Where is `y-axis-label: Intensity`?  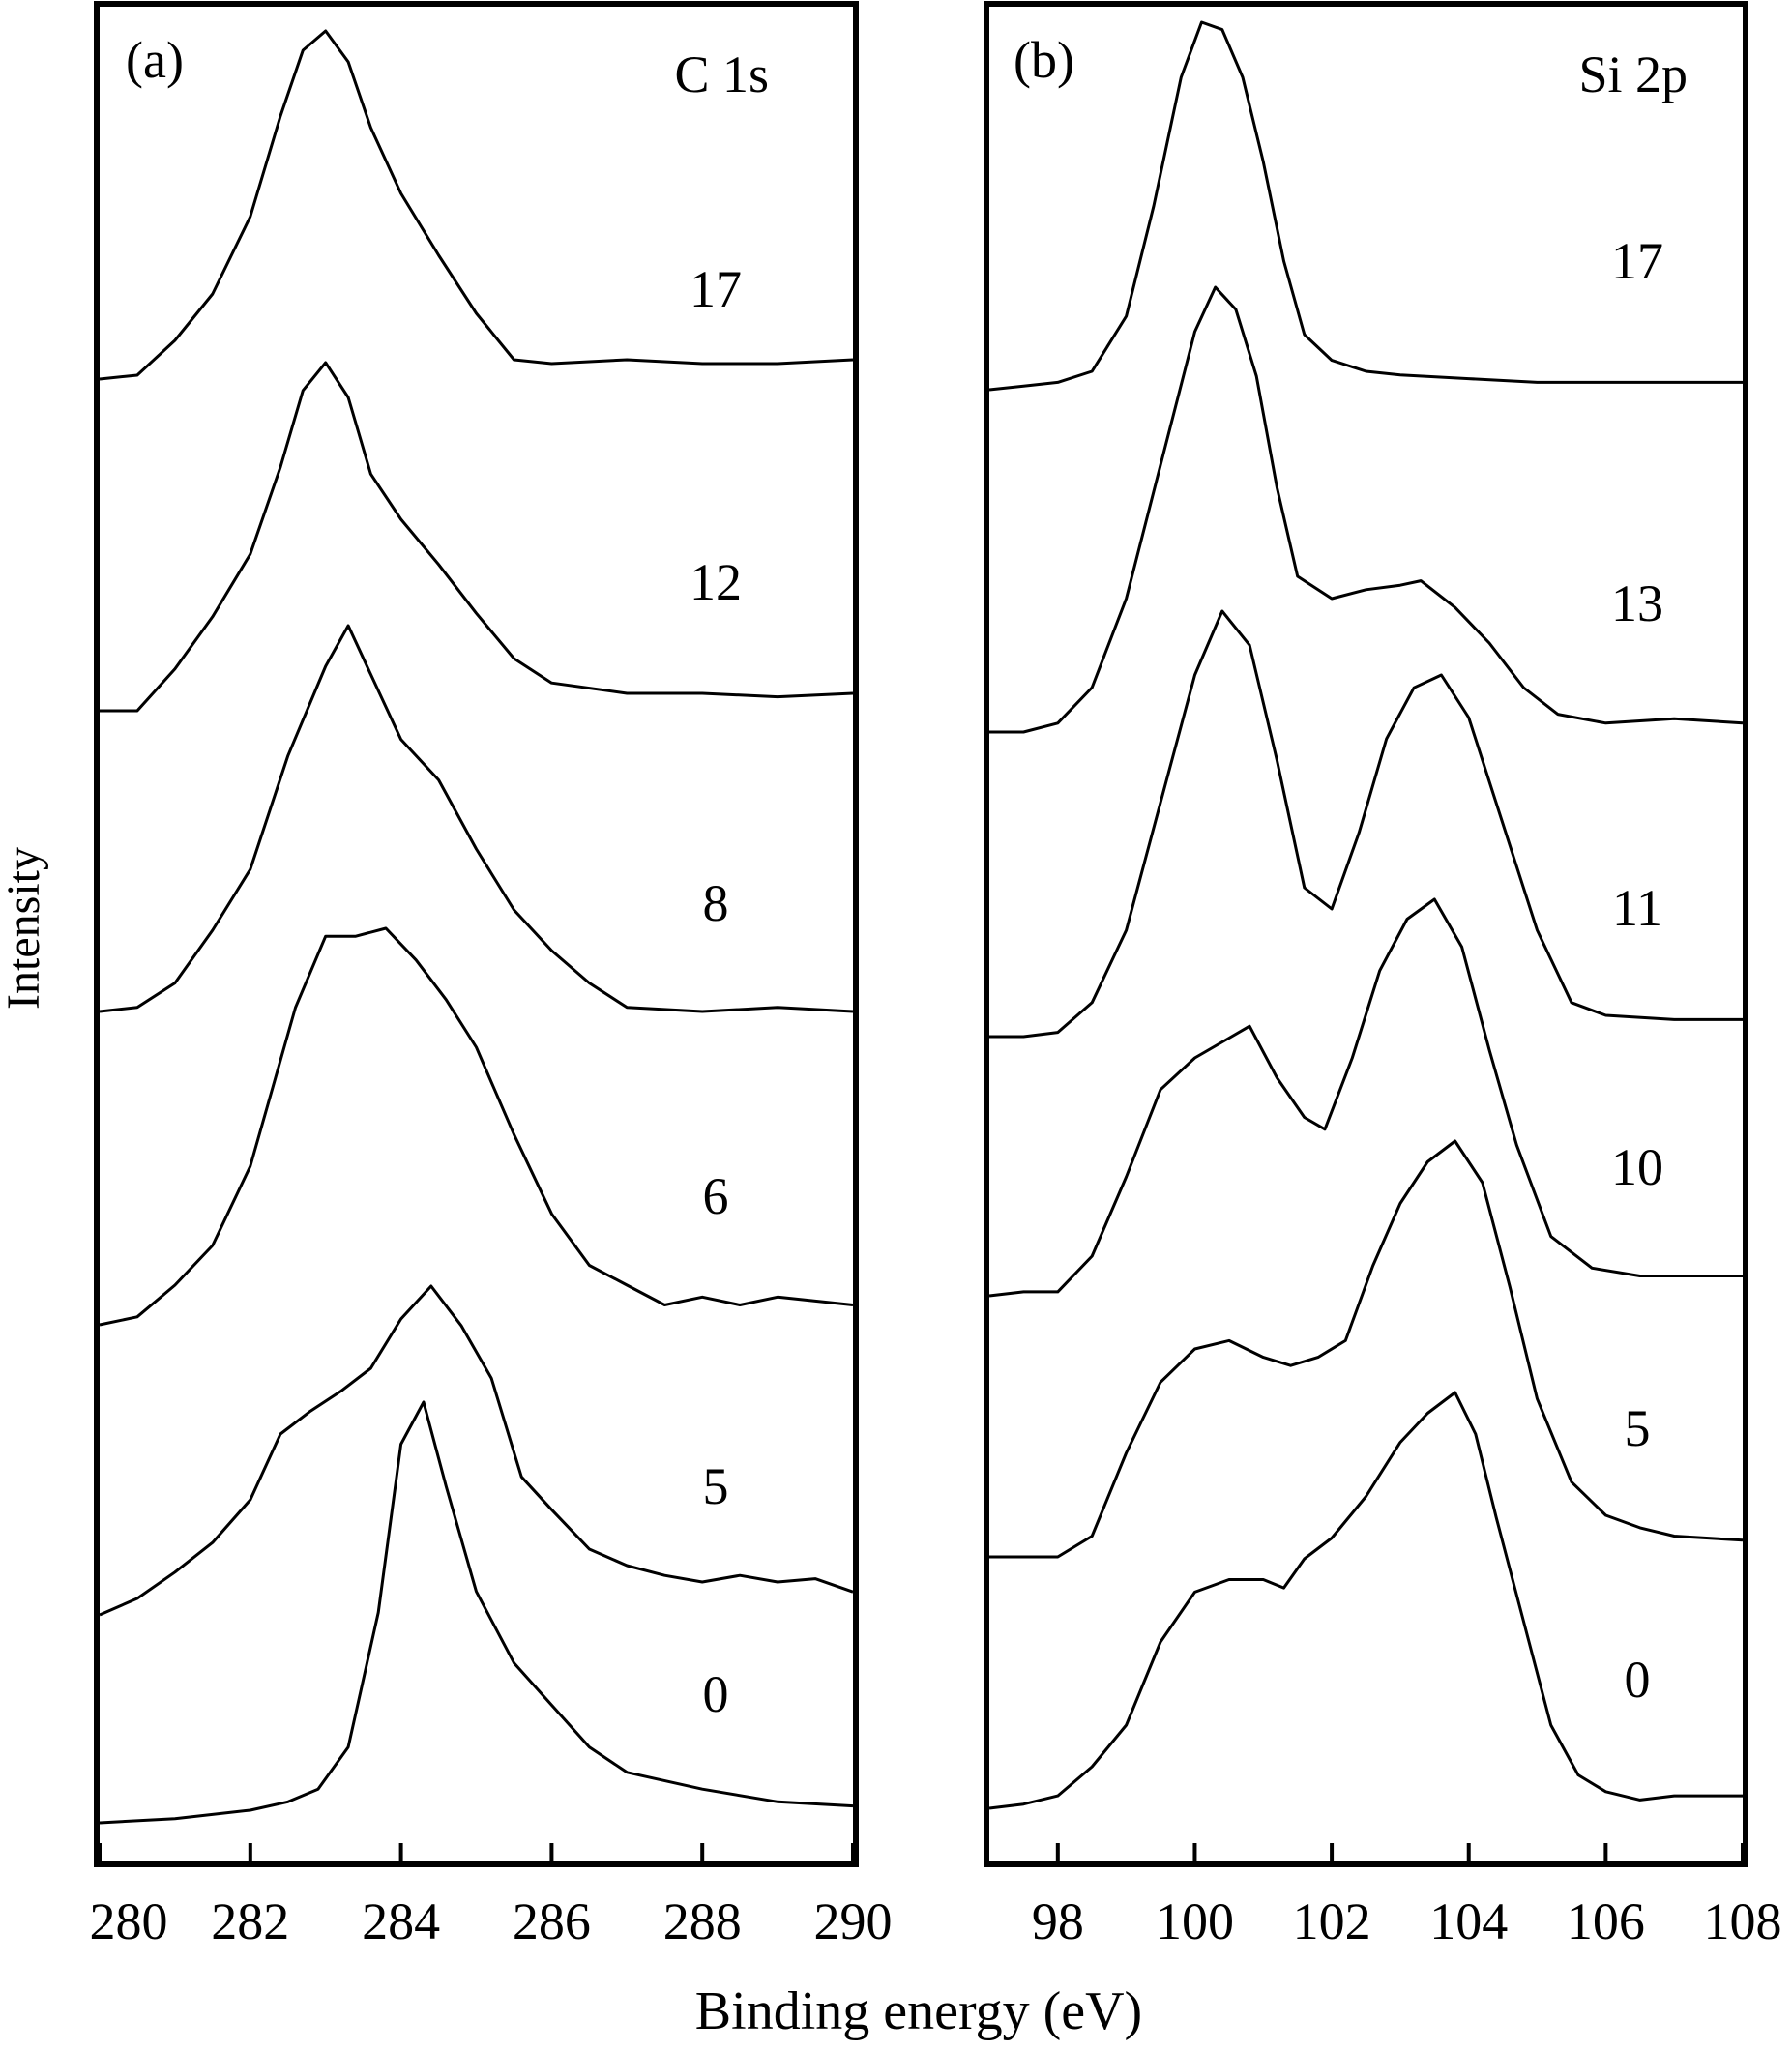 y-axis-label: Intensity is located at coordinates (24, 928).